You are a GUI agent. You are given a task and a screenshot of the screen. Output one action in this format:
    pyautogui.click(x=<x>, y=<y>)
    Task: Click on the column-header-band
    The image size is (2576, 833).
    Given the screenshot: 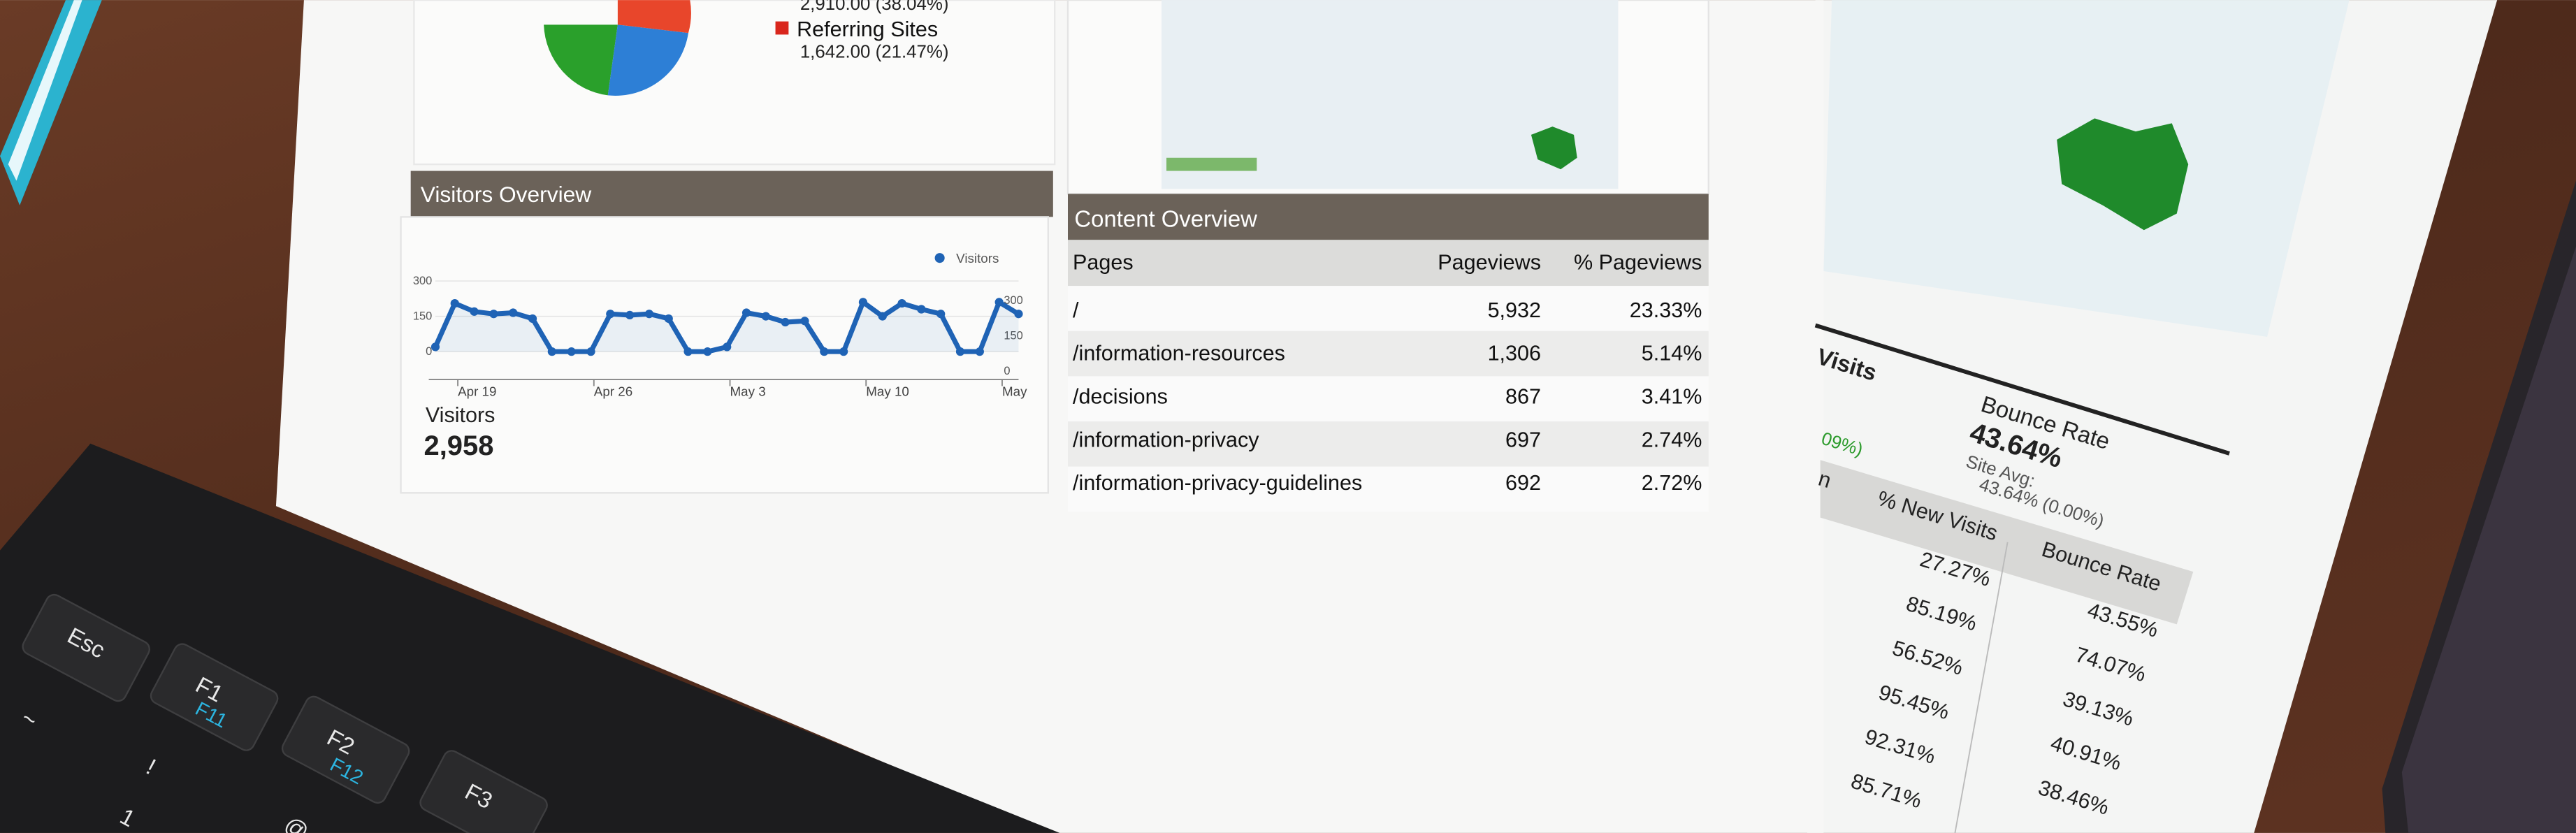 What is the action you would take?
    pyautogui.click(x=2007, y=543)
    